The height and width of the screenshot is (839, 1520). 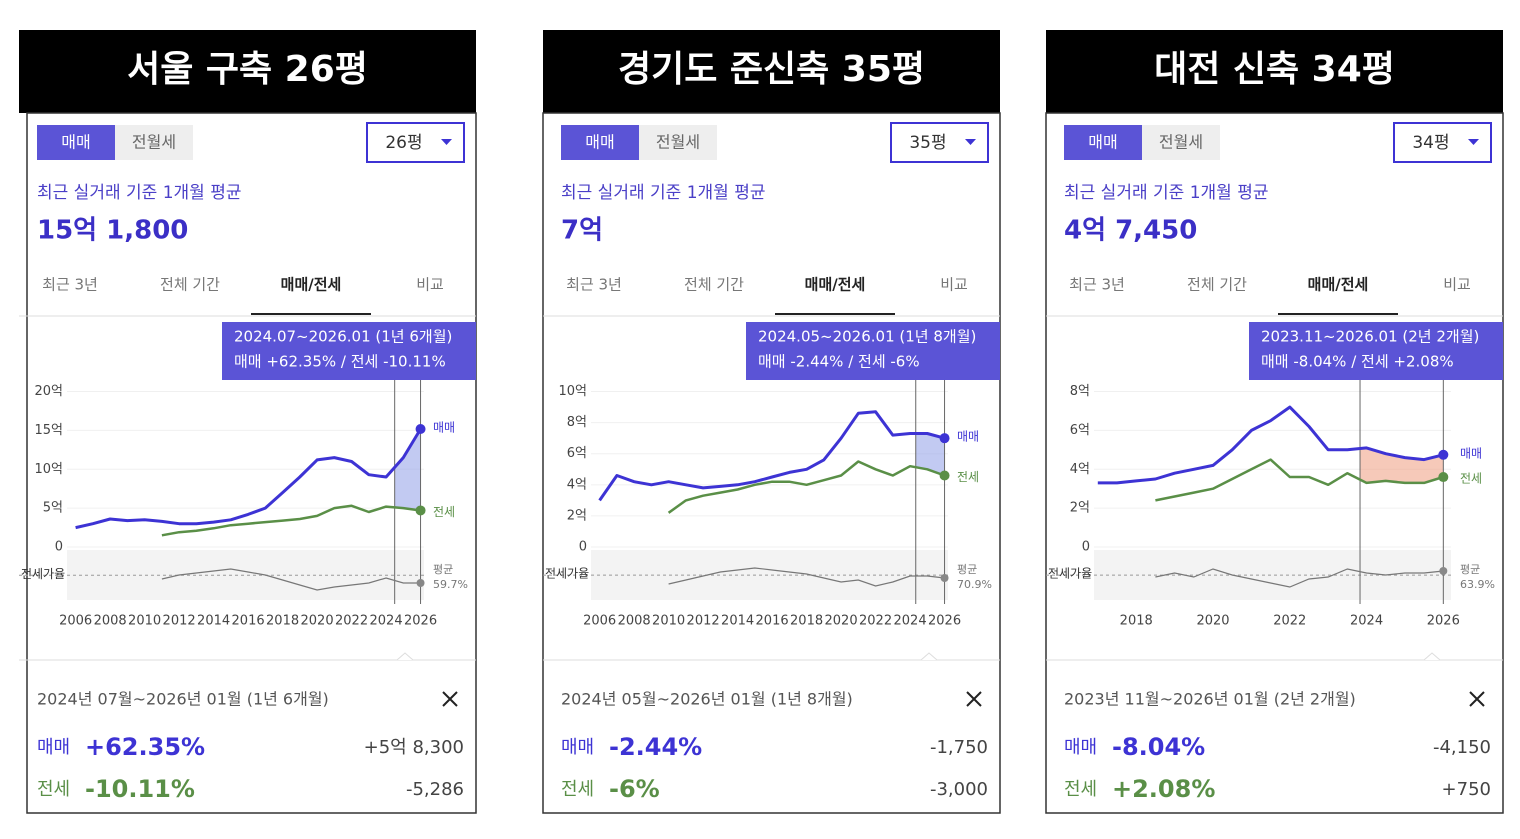 I want to click on detail-row-pct: +62.35%, so click(x=145, y=747).